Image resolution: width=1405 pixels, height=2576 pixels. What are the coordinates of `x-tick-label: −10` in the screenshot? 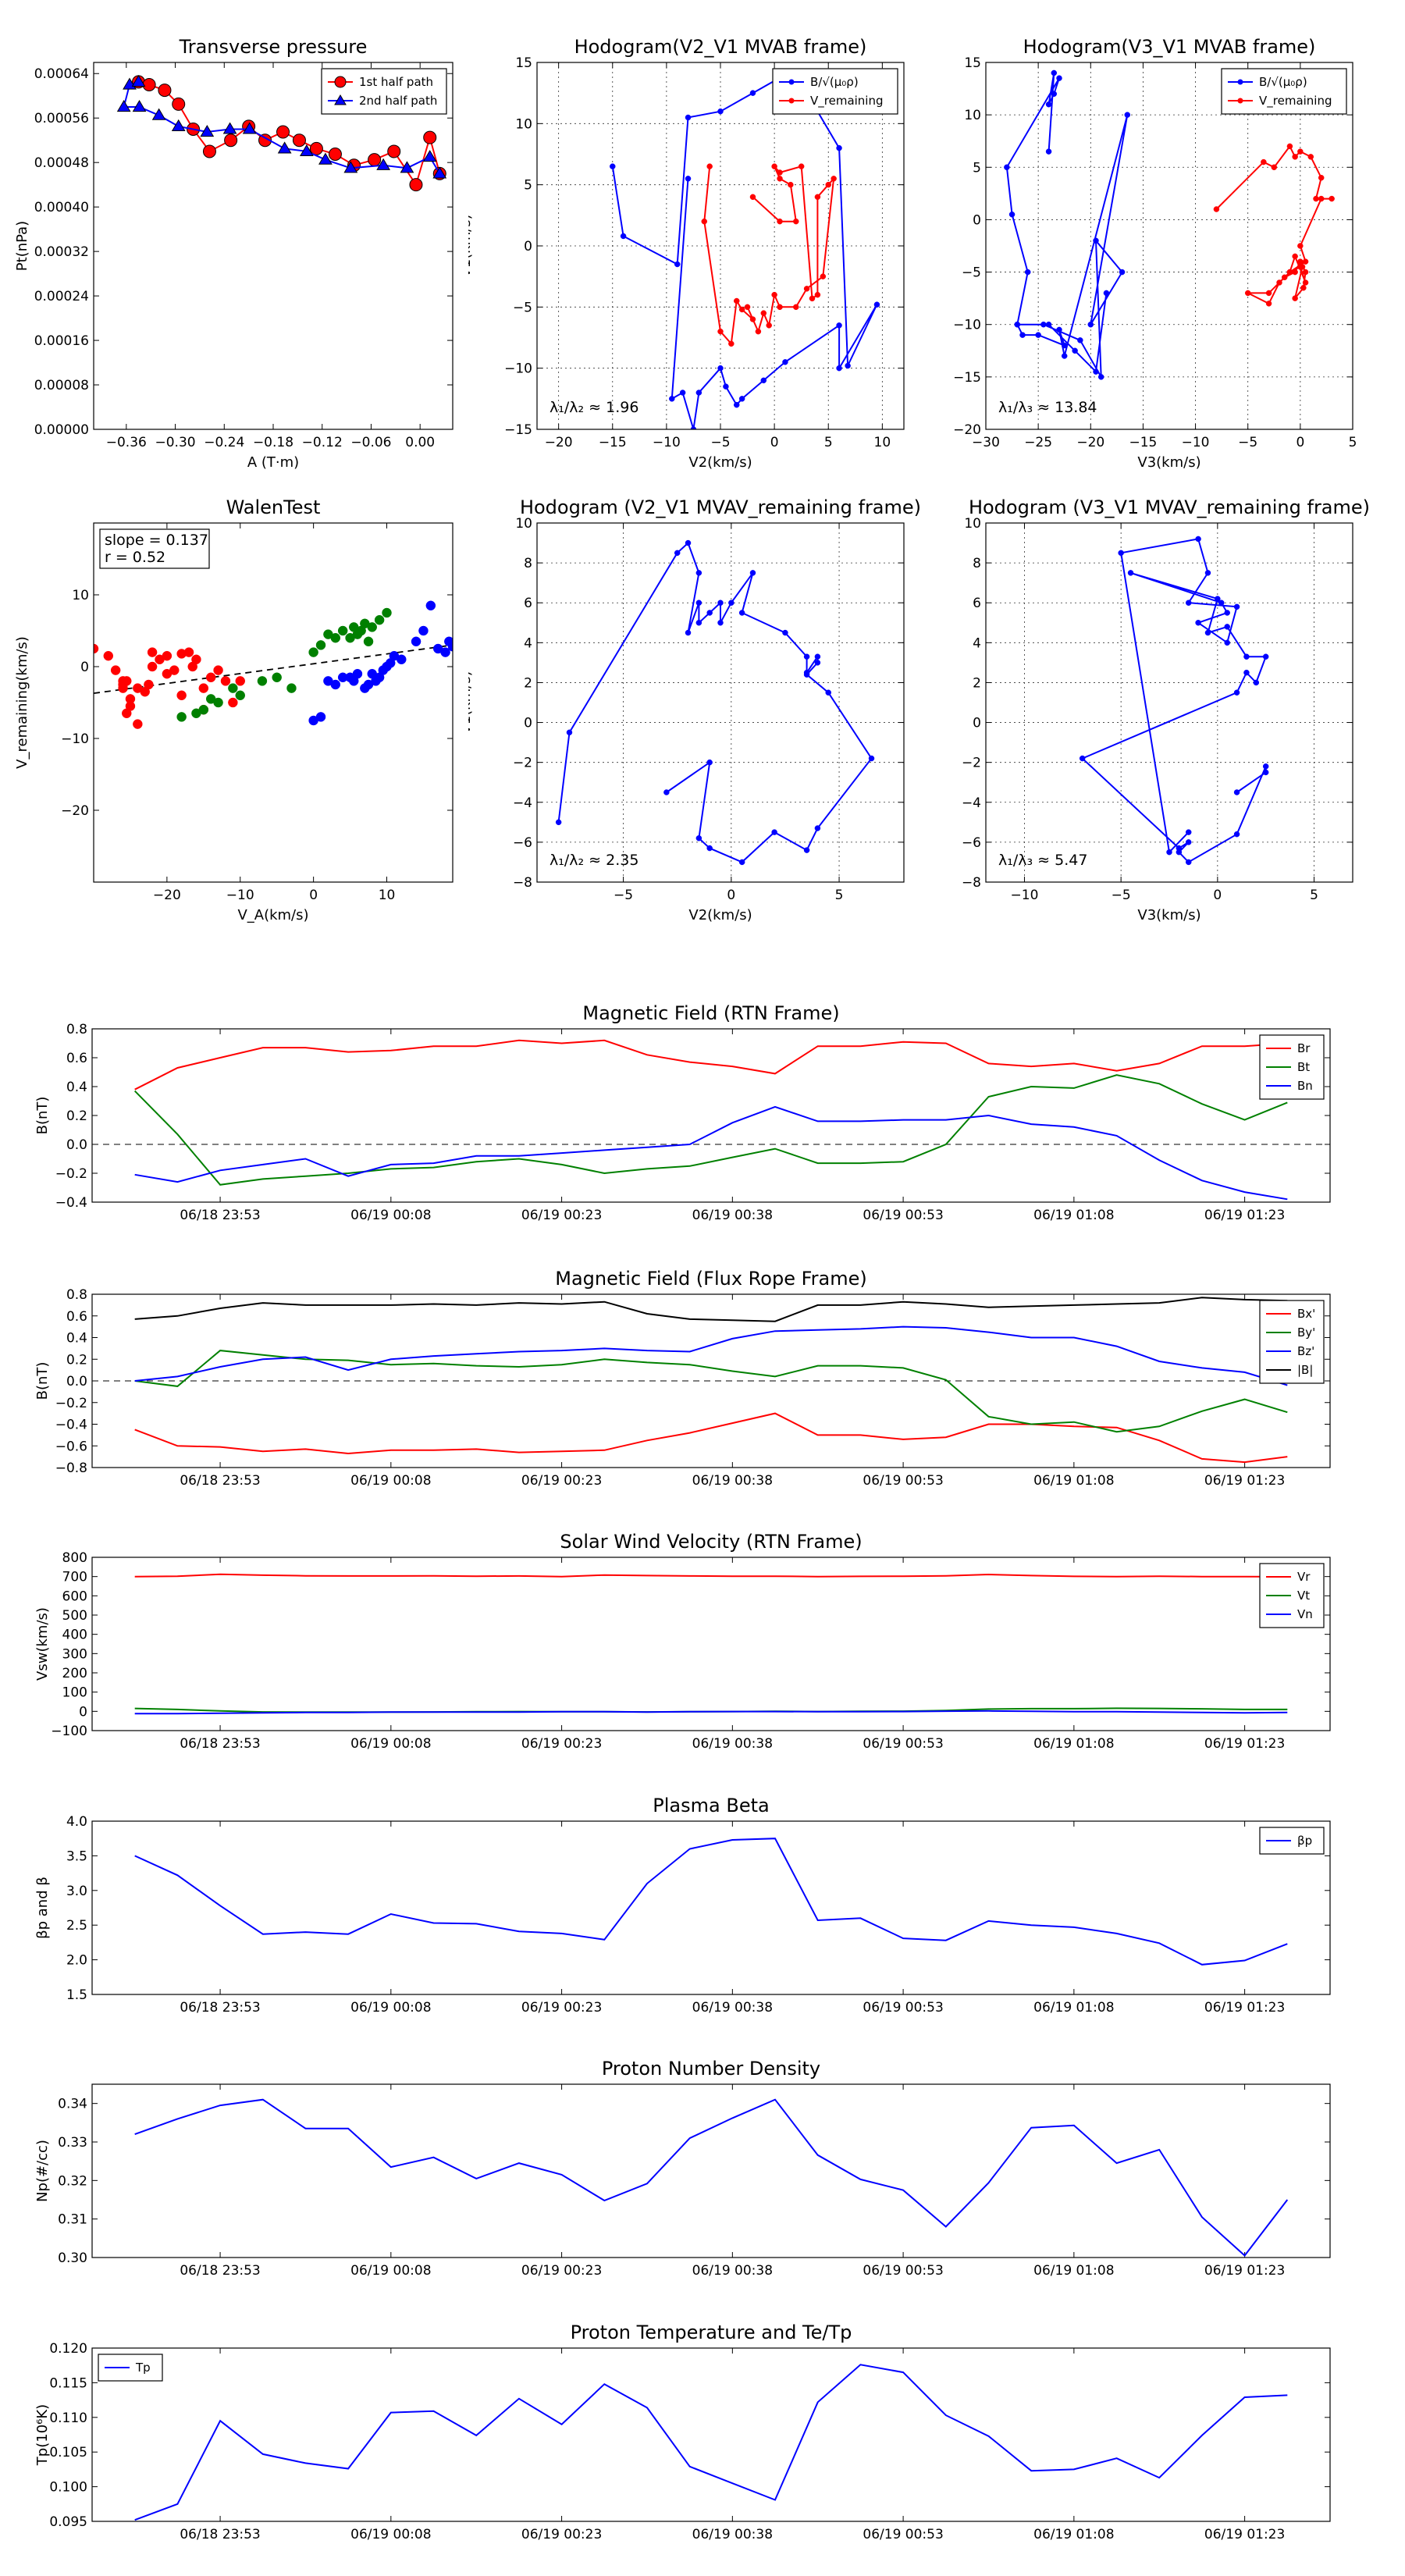 It's located at (1025, 895).